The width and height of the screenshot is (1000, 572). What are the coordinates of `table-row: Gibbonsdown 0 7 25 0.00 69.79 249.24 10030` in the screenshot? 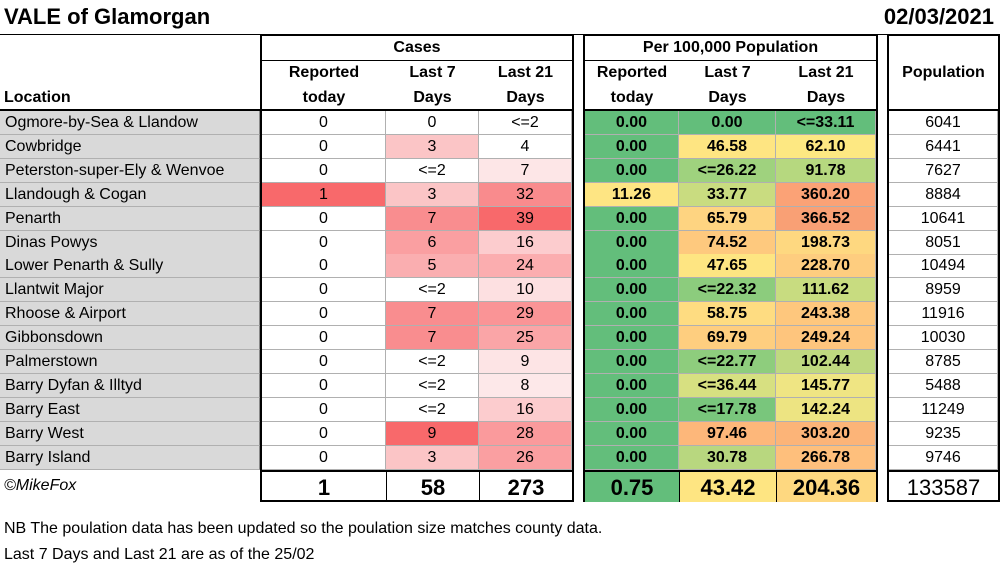 It's located at (500, 338).